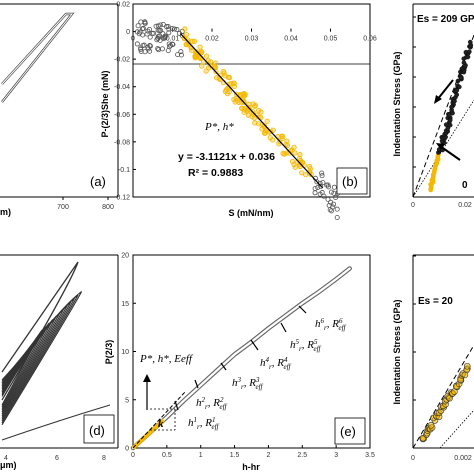 The height and width of the screenshot is (474, 474). What do you see at coordinates (467, 366) in the screenshot?
I see `panel-f-point` at bounding box center [467, 366].